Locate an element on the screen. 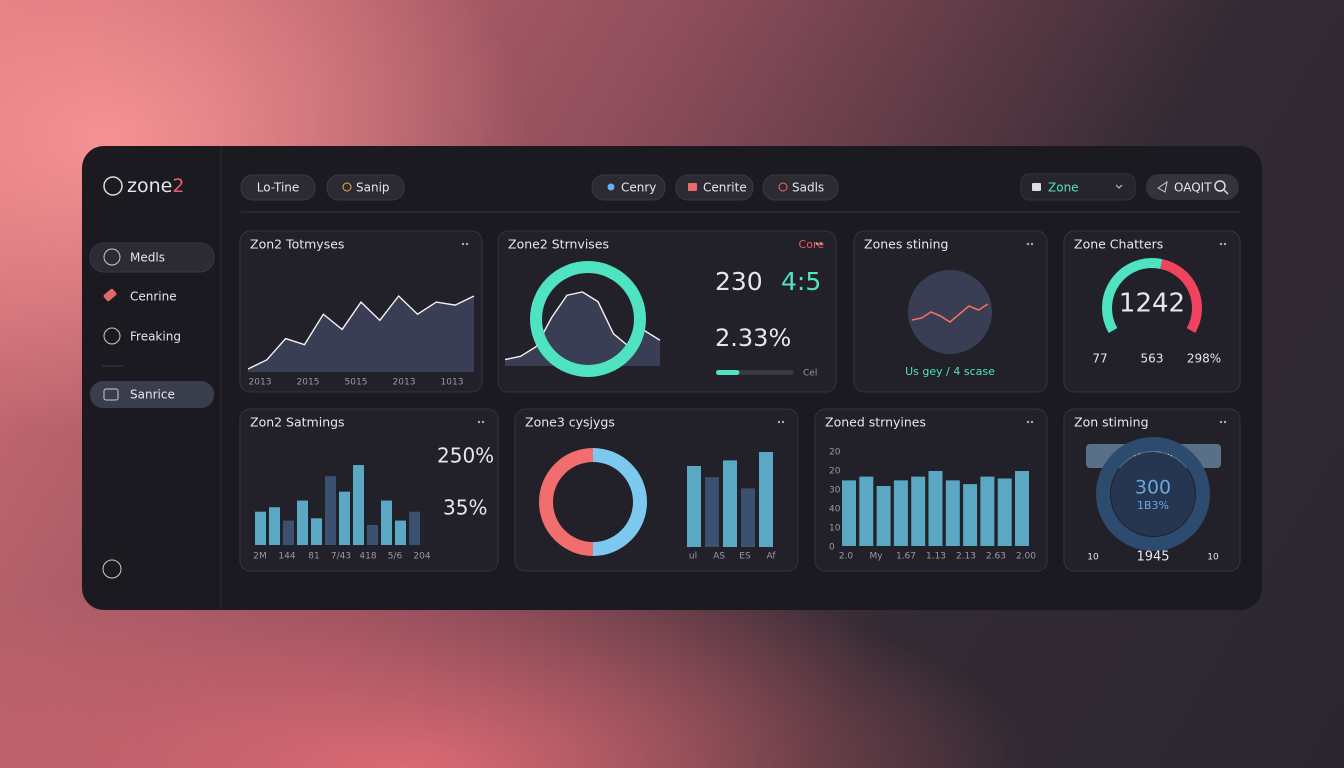 The width and height of the screenshot is (1344, 768). y-label: 10 is located at coordinates (835, 529).